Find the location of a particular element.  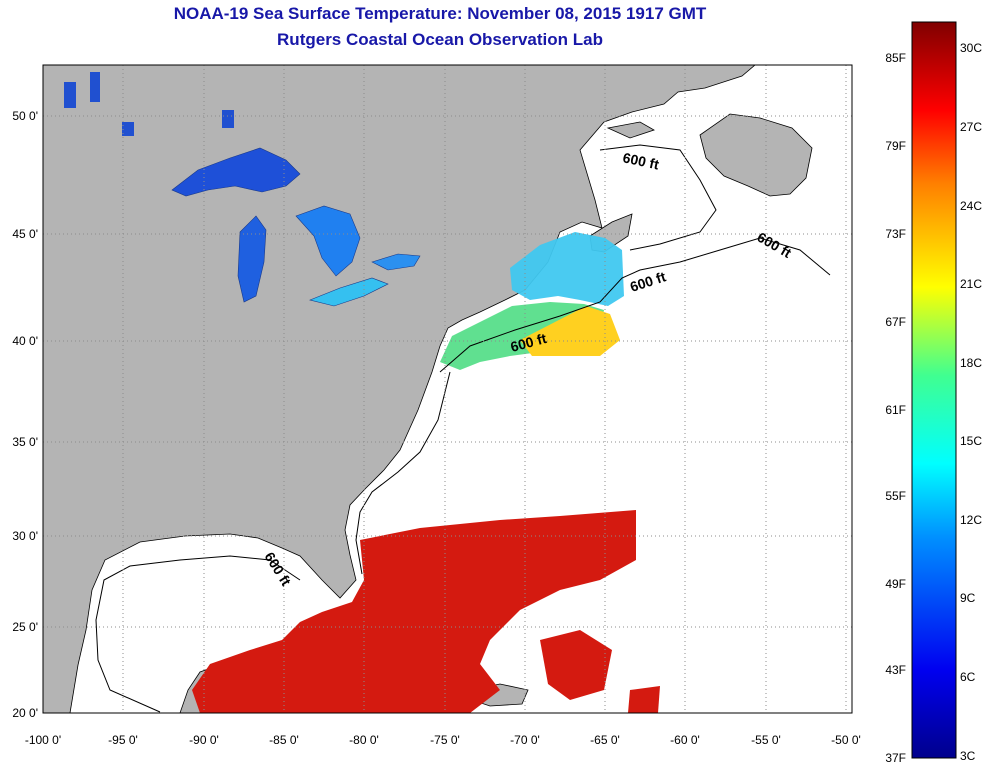

latitude-label: 50 0' is located at coordinates (25, 116).